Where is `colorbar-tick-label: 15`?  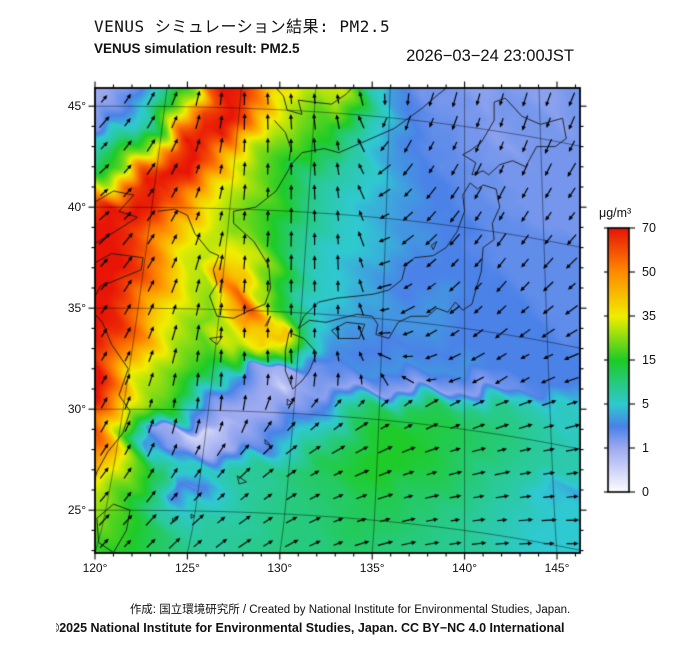
colorbar-tick-label: 15 is located at coordinates (649, 360).